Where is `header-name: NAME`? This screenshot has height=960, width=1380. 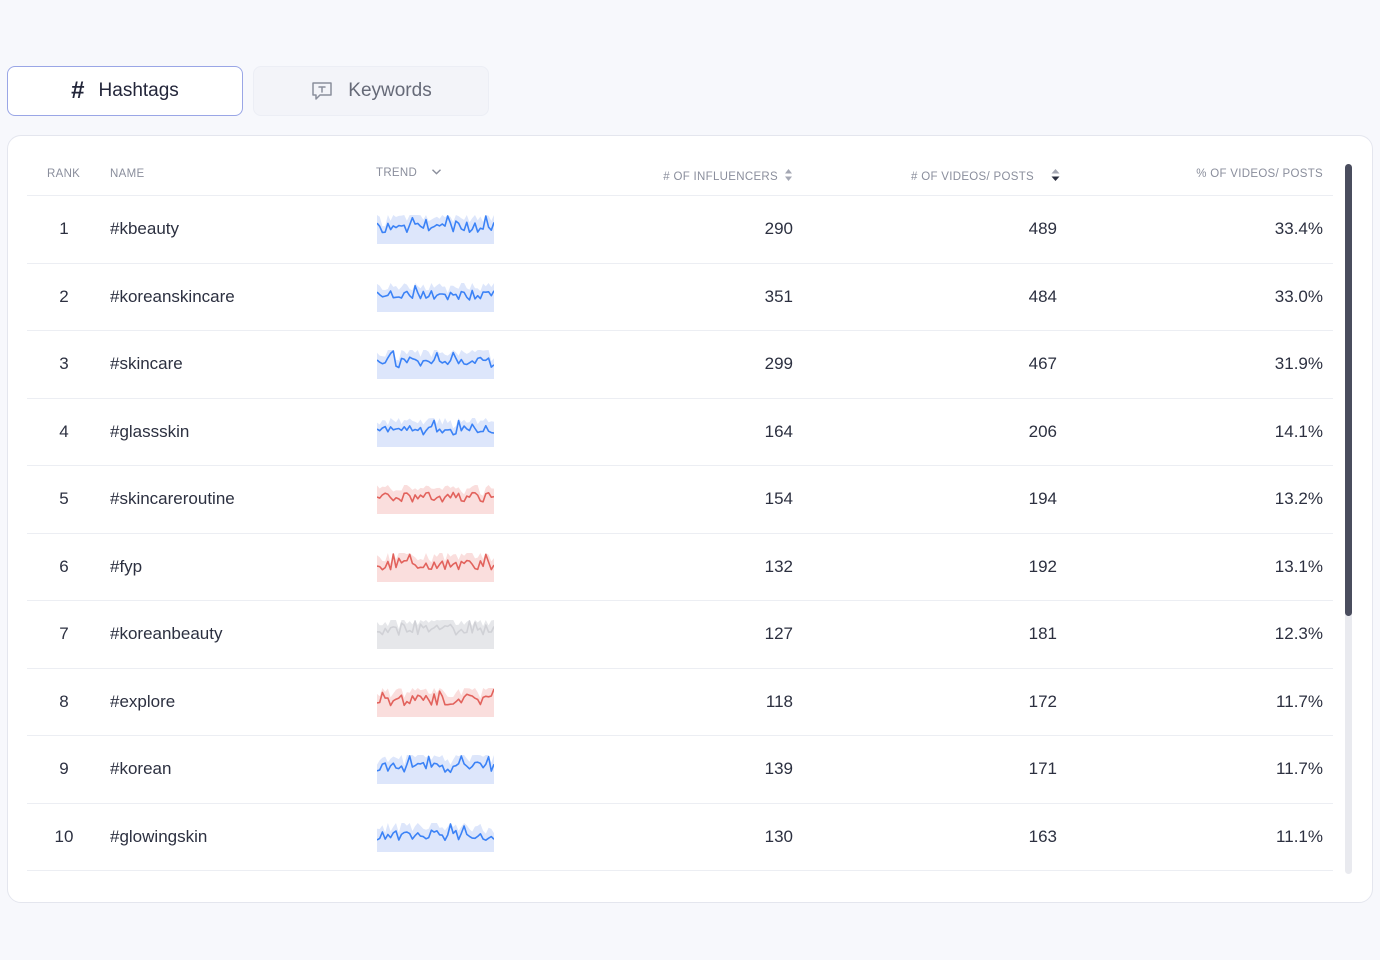
header-name: NAME is located at coordinates (127, 174).